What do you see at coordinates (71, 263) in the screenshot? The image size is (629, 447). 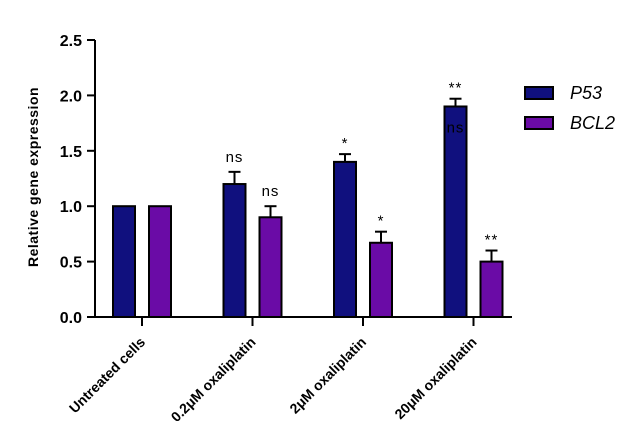 I see `y-tick-label: 0.5` at bounding box center [71, 263].